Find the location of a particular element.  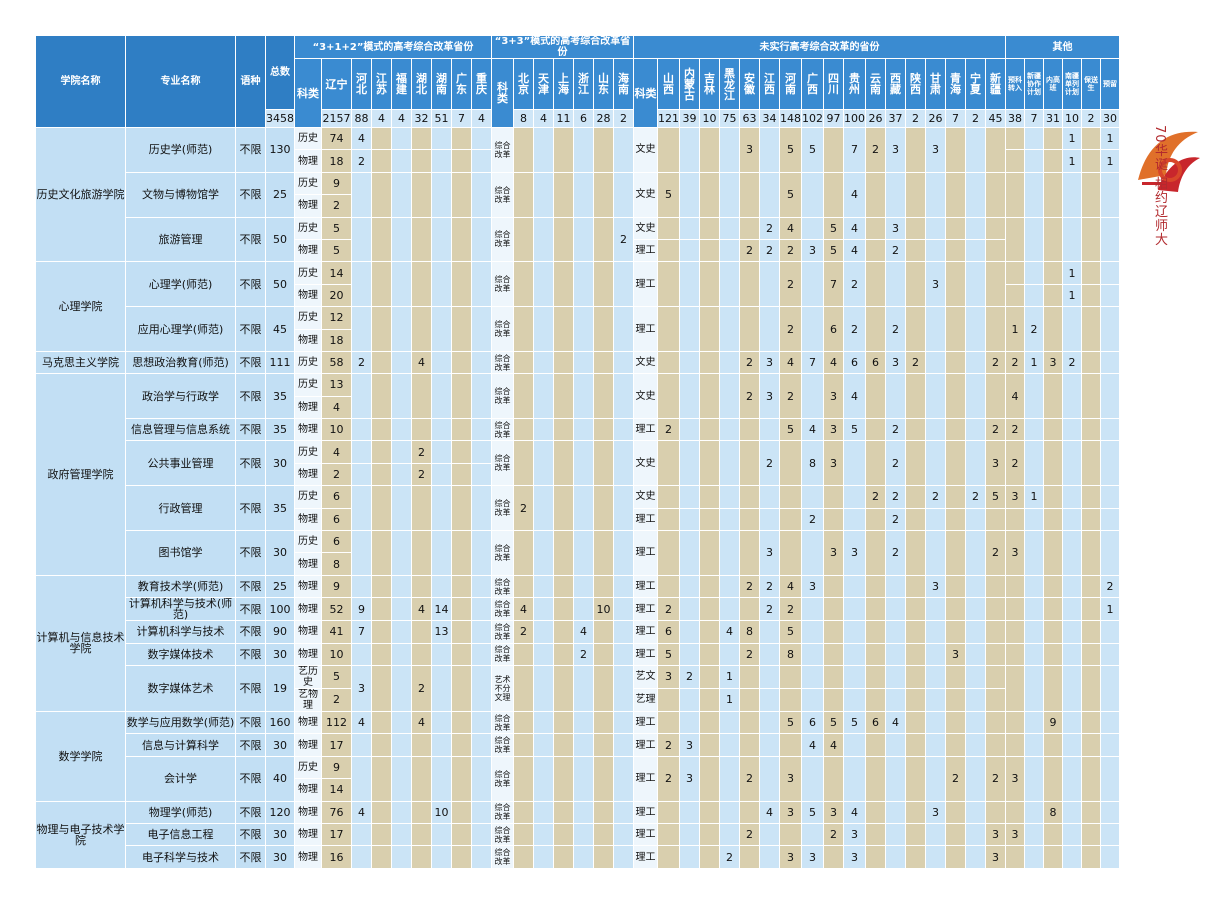

major-name: 行政管理 is located at coordinates (180, 508).